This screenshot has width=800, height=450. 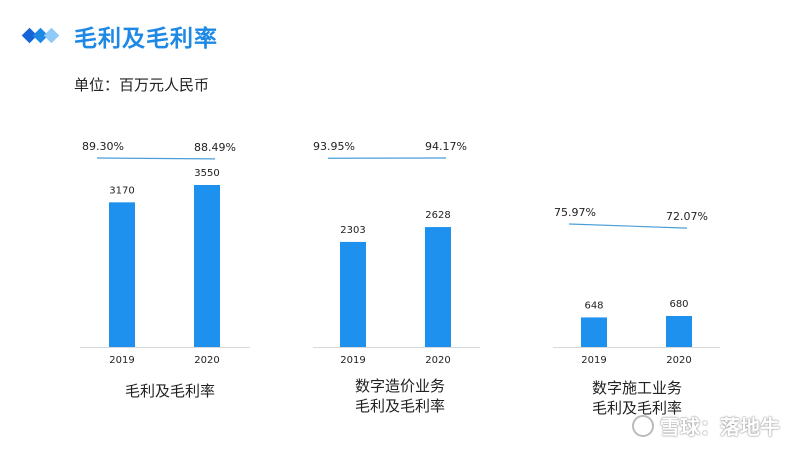 What do you see at coordinates (206, 173) in the screenshot?
I see `bar-value-label: 3550` at bounding box center [206, 173].